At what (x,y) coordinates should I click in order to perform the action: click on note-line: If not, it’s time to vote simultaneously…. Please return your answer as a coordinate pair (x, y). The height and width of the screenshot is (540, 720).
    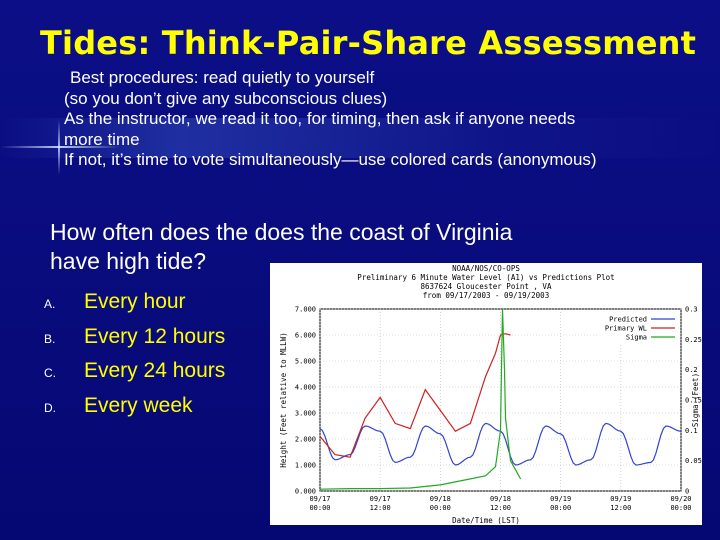
    Looking at the image, I should click on (330, 159).